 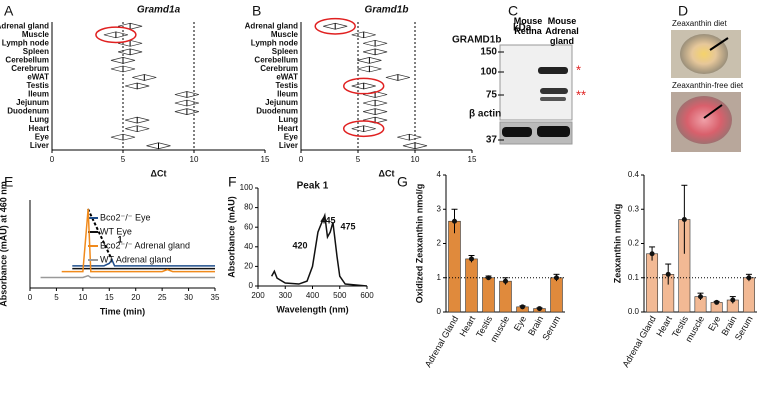 I want to click on category-label: Duodenum, so click(x=28, y=111).